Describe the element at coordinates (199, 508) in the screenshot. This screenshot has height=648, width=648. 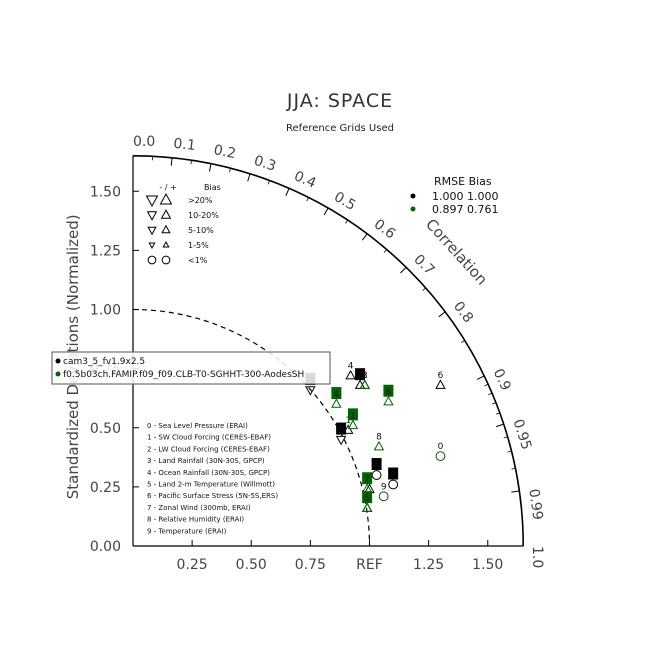
I see `variable-list-item: 7 - Zonal Wind (300mb, ERAI)` at that location.